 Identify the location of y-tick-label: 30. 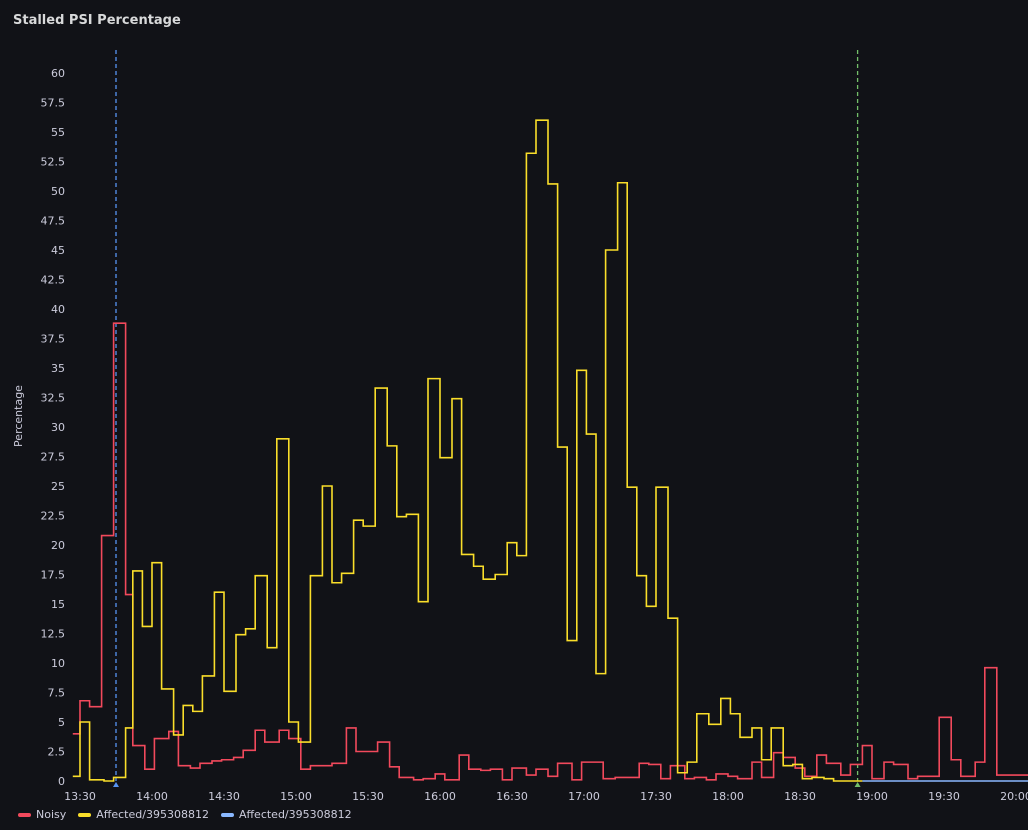
(58, 427).